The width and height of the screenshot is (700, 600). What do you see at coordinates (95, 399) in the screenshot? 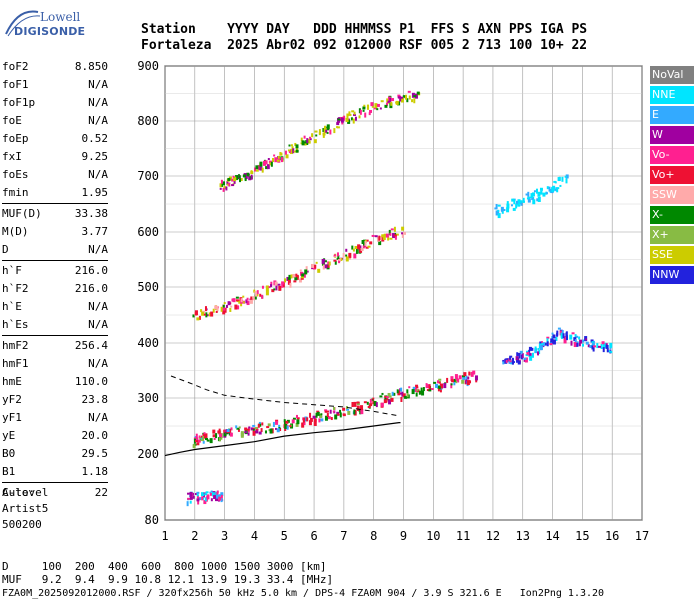
I see `param-value: 23.8` at bounding box center [95, 399].